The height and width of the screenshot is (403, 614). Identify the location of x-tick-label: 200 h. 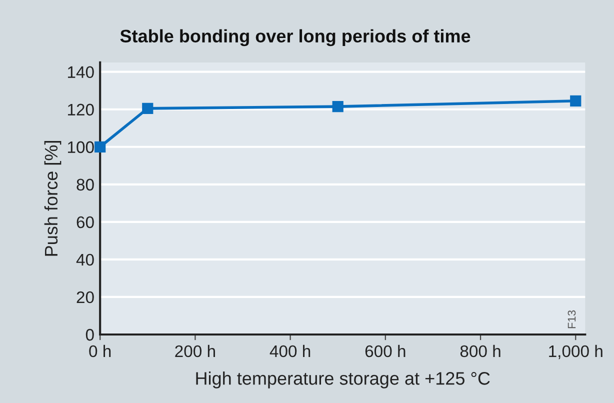
(195, 351).